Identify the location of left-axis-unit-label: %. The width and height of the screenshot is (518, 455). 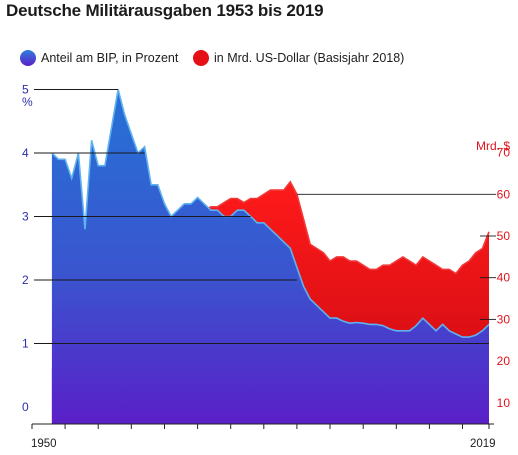
(27, 102).